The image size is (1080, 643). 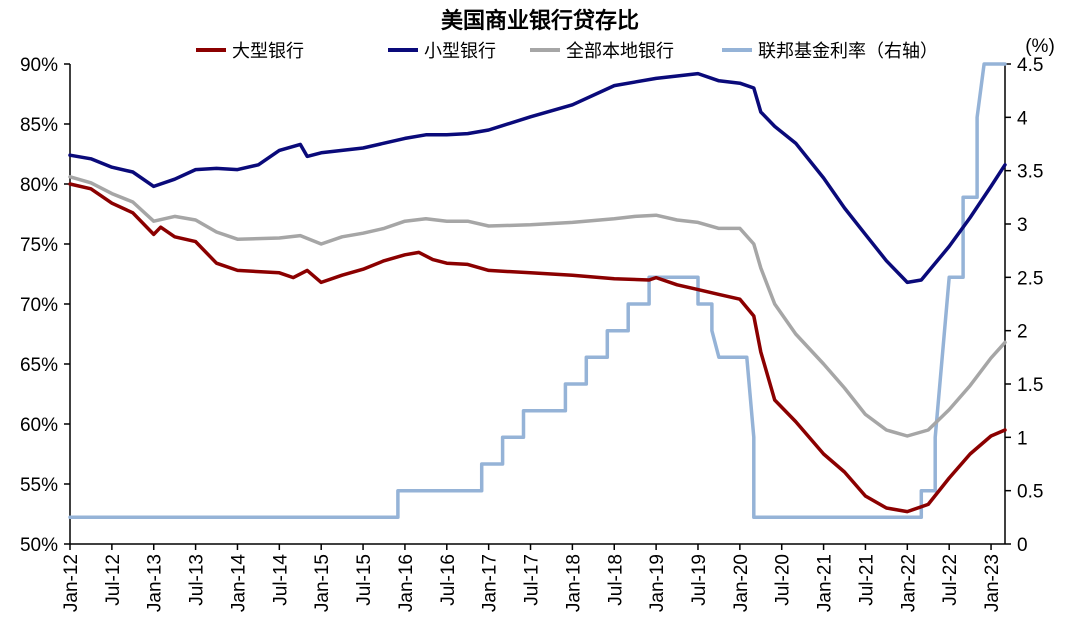 What do you see at coordinates (155, 583) in the screenshot?
I see `x-tick-label: Jan-13` at bounding box center [155, 583].